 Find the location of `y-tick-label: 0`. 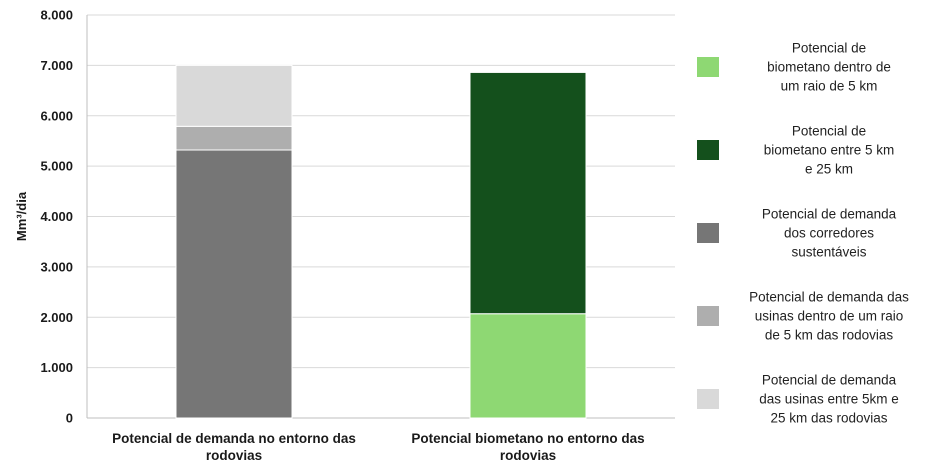

y-tick-label: 0 is located at coordinates (69, 418).